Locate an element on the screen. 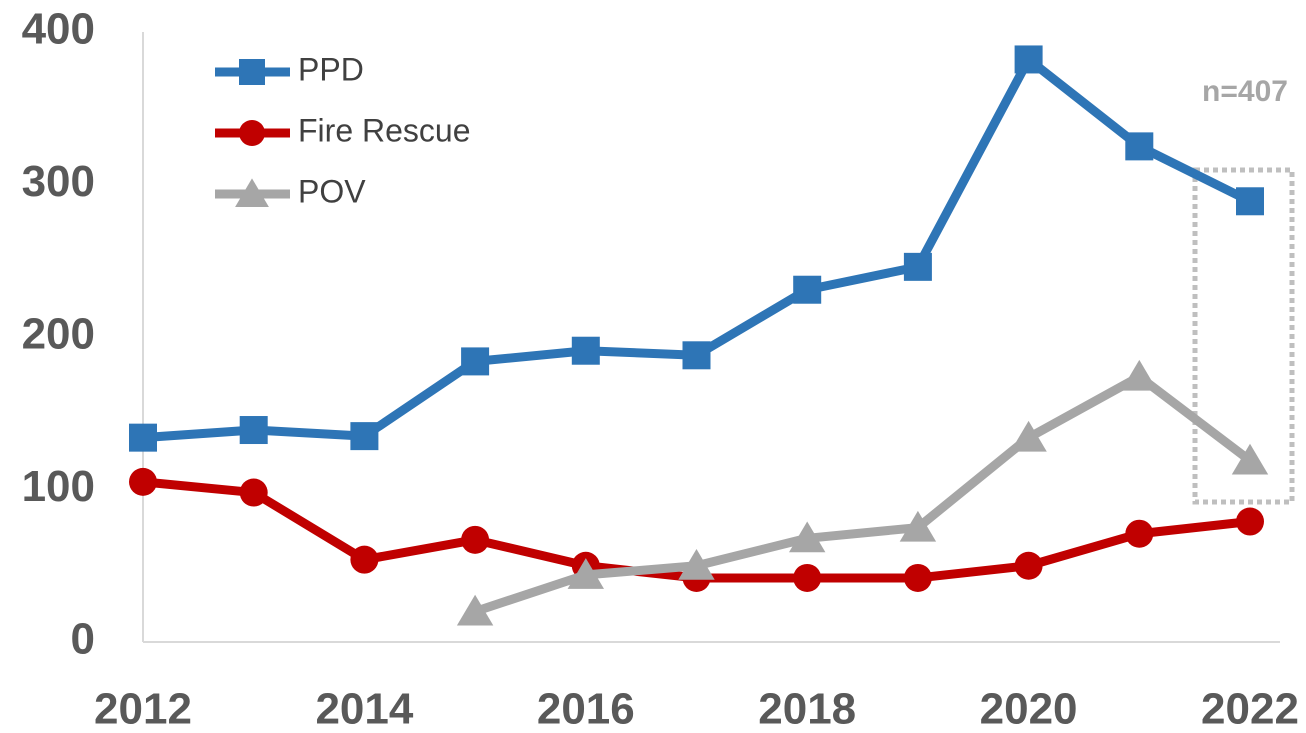 The height and width of the screenshot is (733, 1306). x-tick-label: 2022 is located at coordinates (1250, 709).